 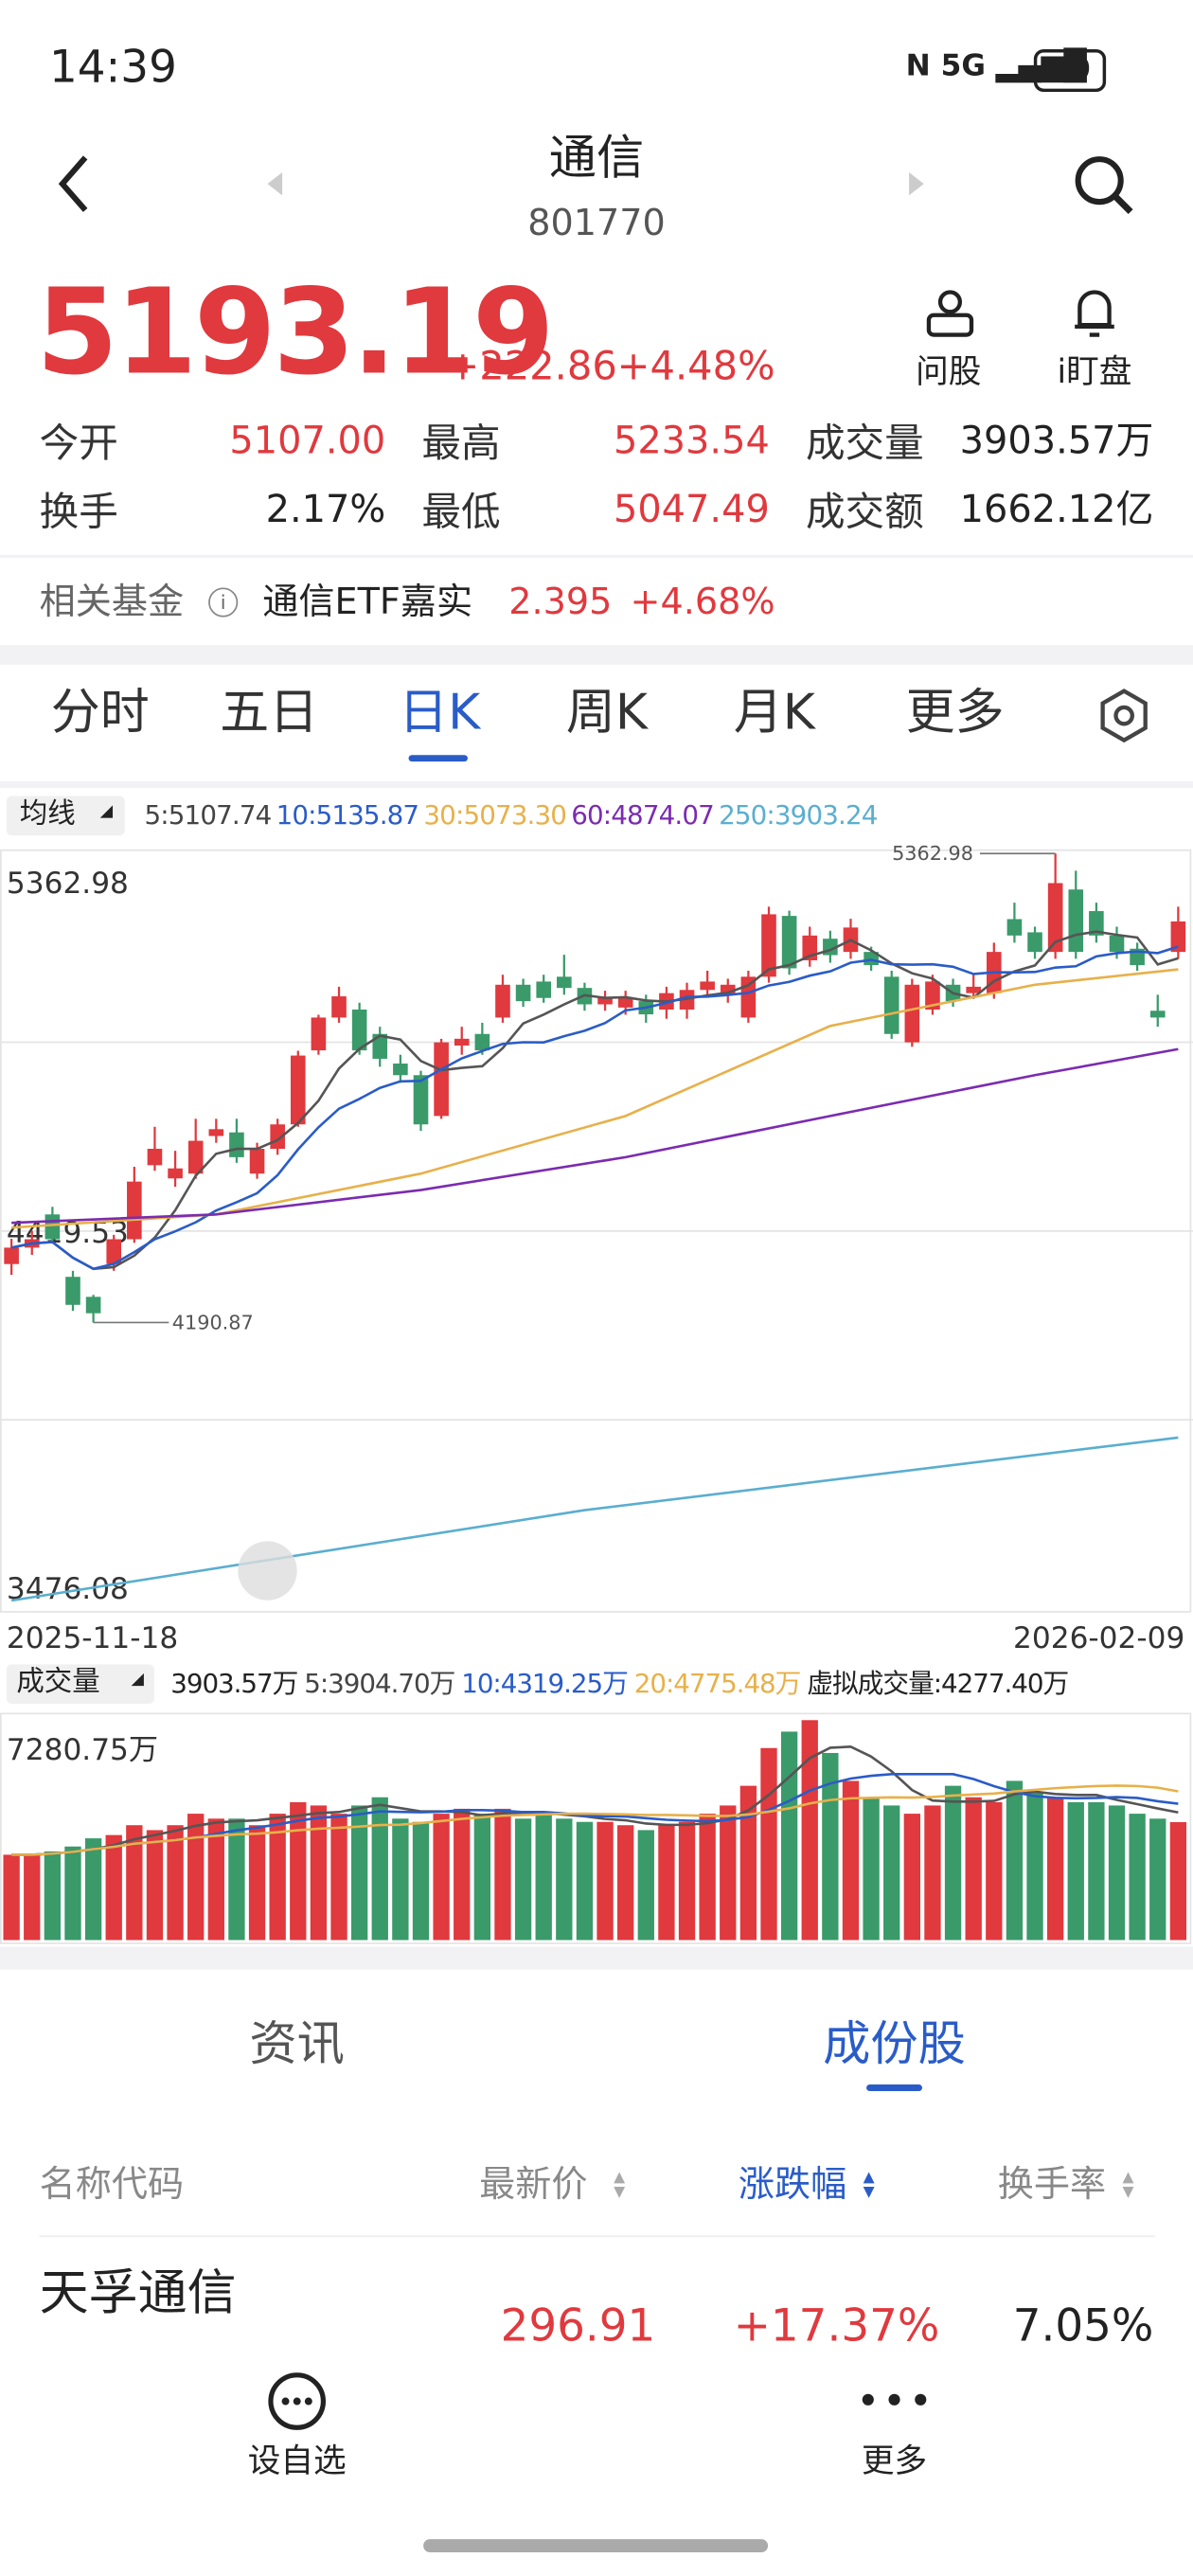 I want to click on action-label: 问股, so click(x=949, y=370).